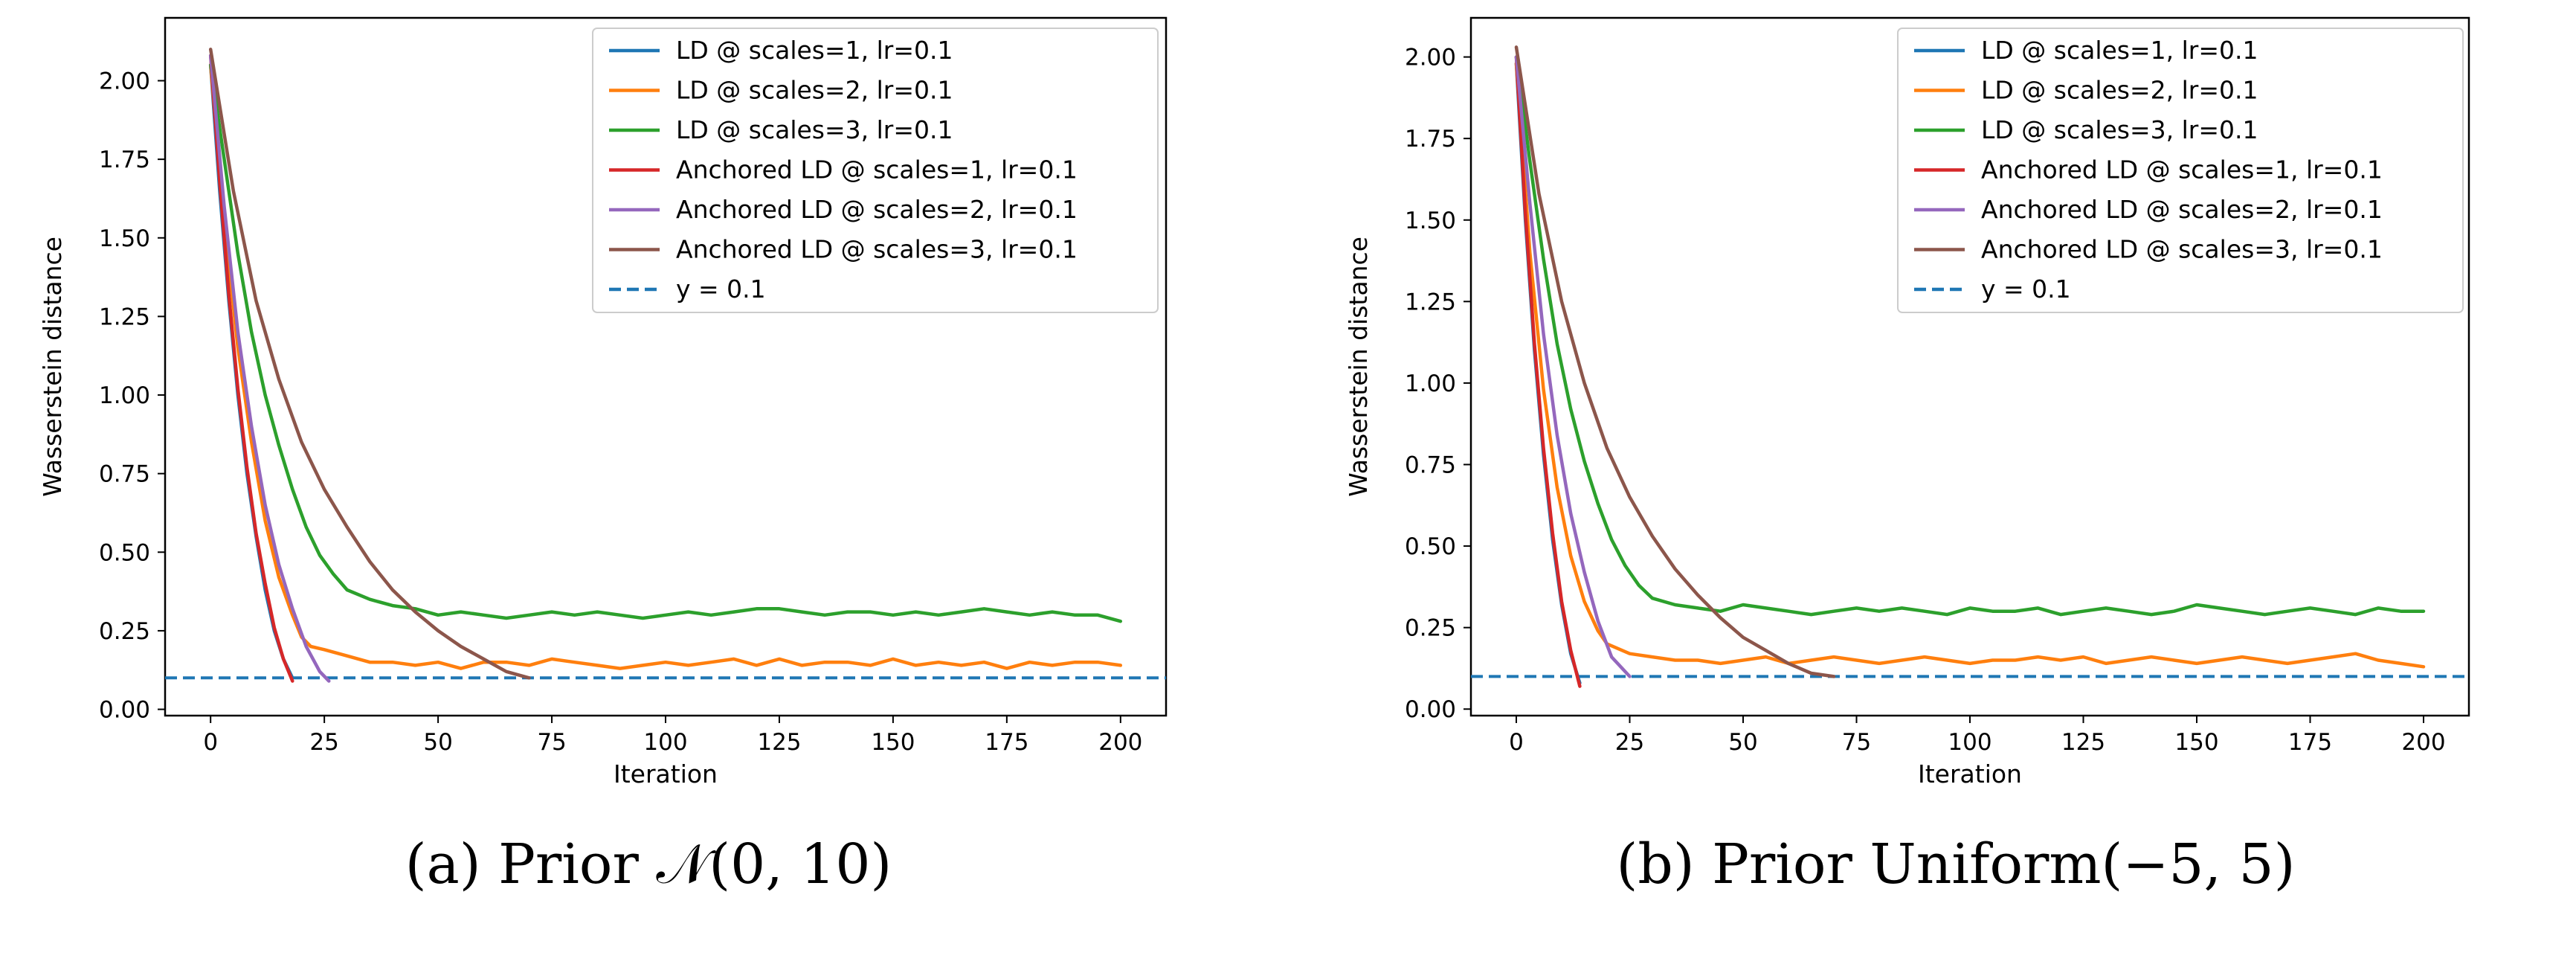  What do you see at coordinates (648, 864) in the screenshot?
I see `panel-caption: (a) Prior 𝒩(0, 10)` at bounding box center [648, 864].